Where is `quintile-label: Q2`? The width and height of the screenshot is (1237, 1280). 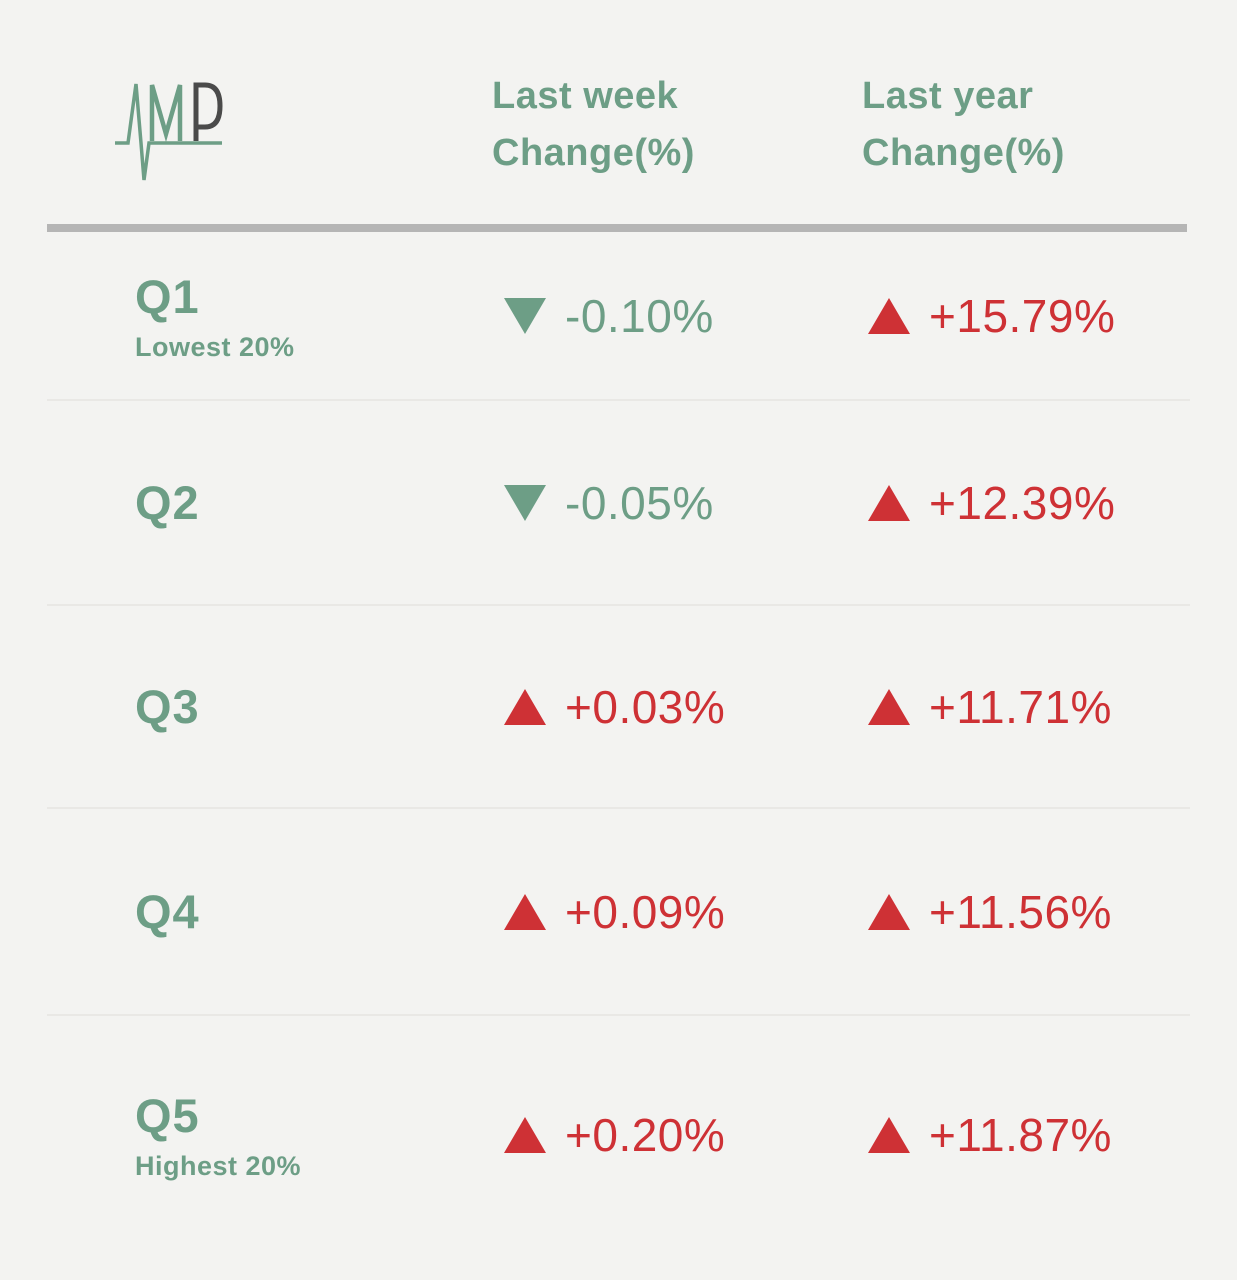
quintile-label: Q2 is located at coordinates (167, 502).